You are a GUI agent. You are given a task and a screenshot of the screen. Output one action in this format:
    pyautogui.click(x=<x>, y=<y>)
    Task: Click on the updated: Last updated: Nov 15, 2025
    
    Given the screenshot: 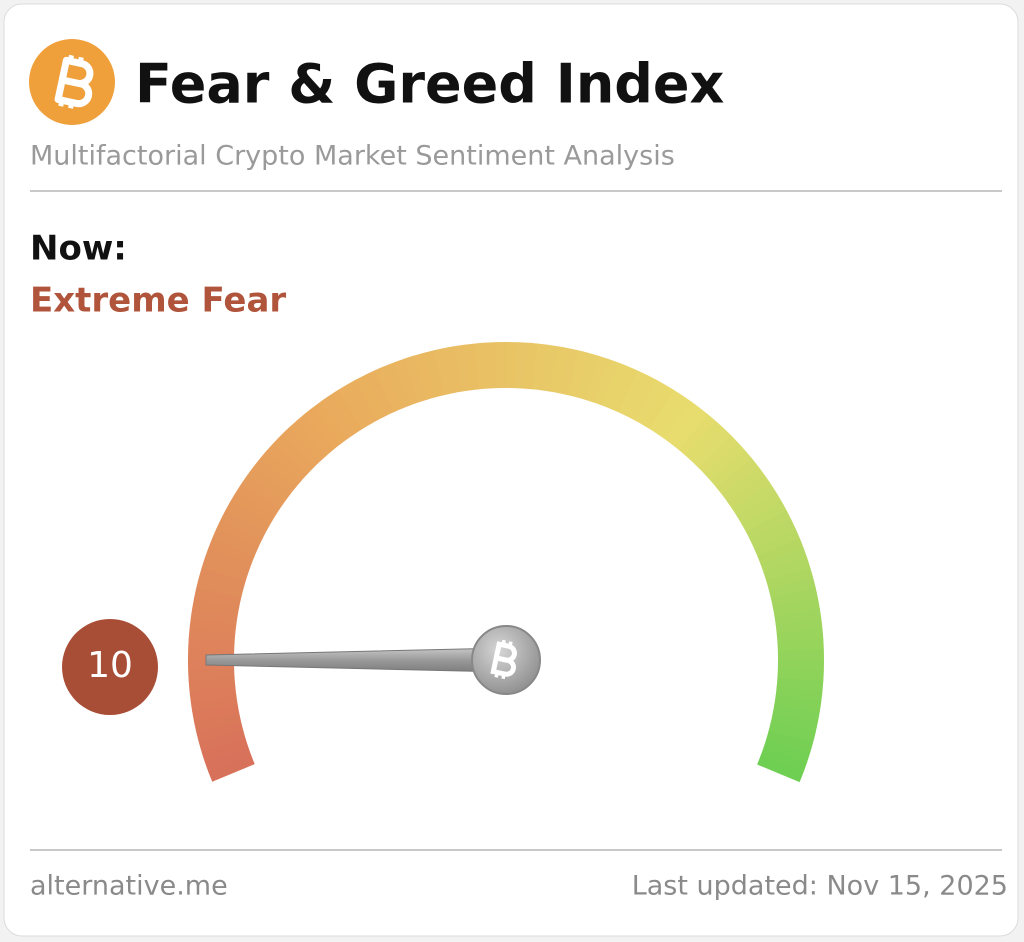 What is the action you would take?
    pyautogui.click(x=820, y=886)
    